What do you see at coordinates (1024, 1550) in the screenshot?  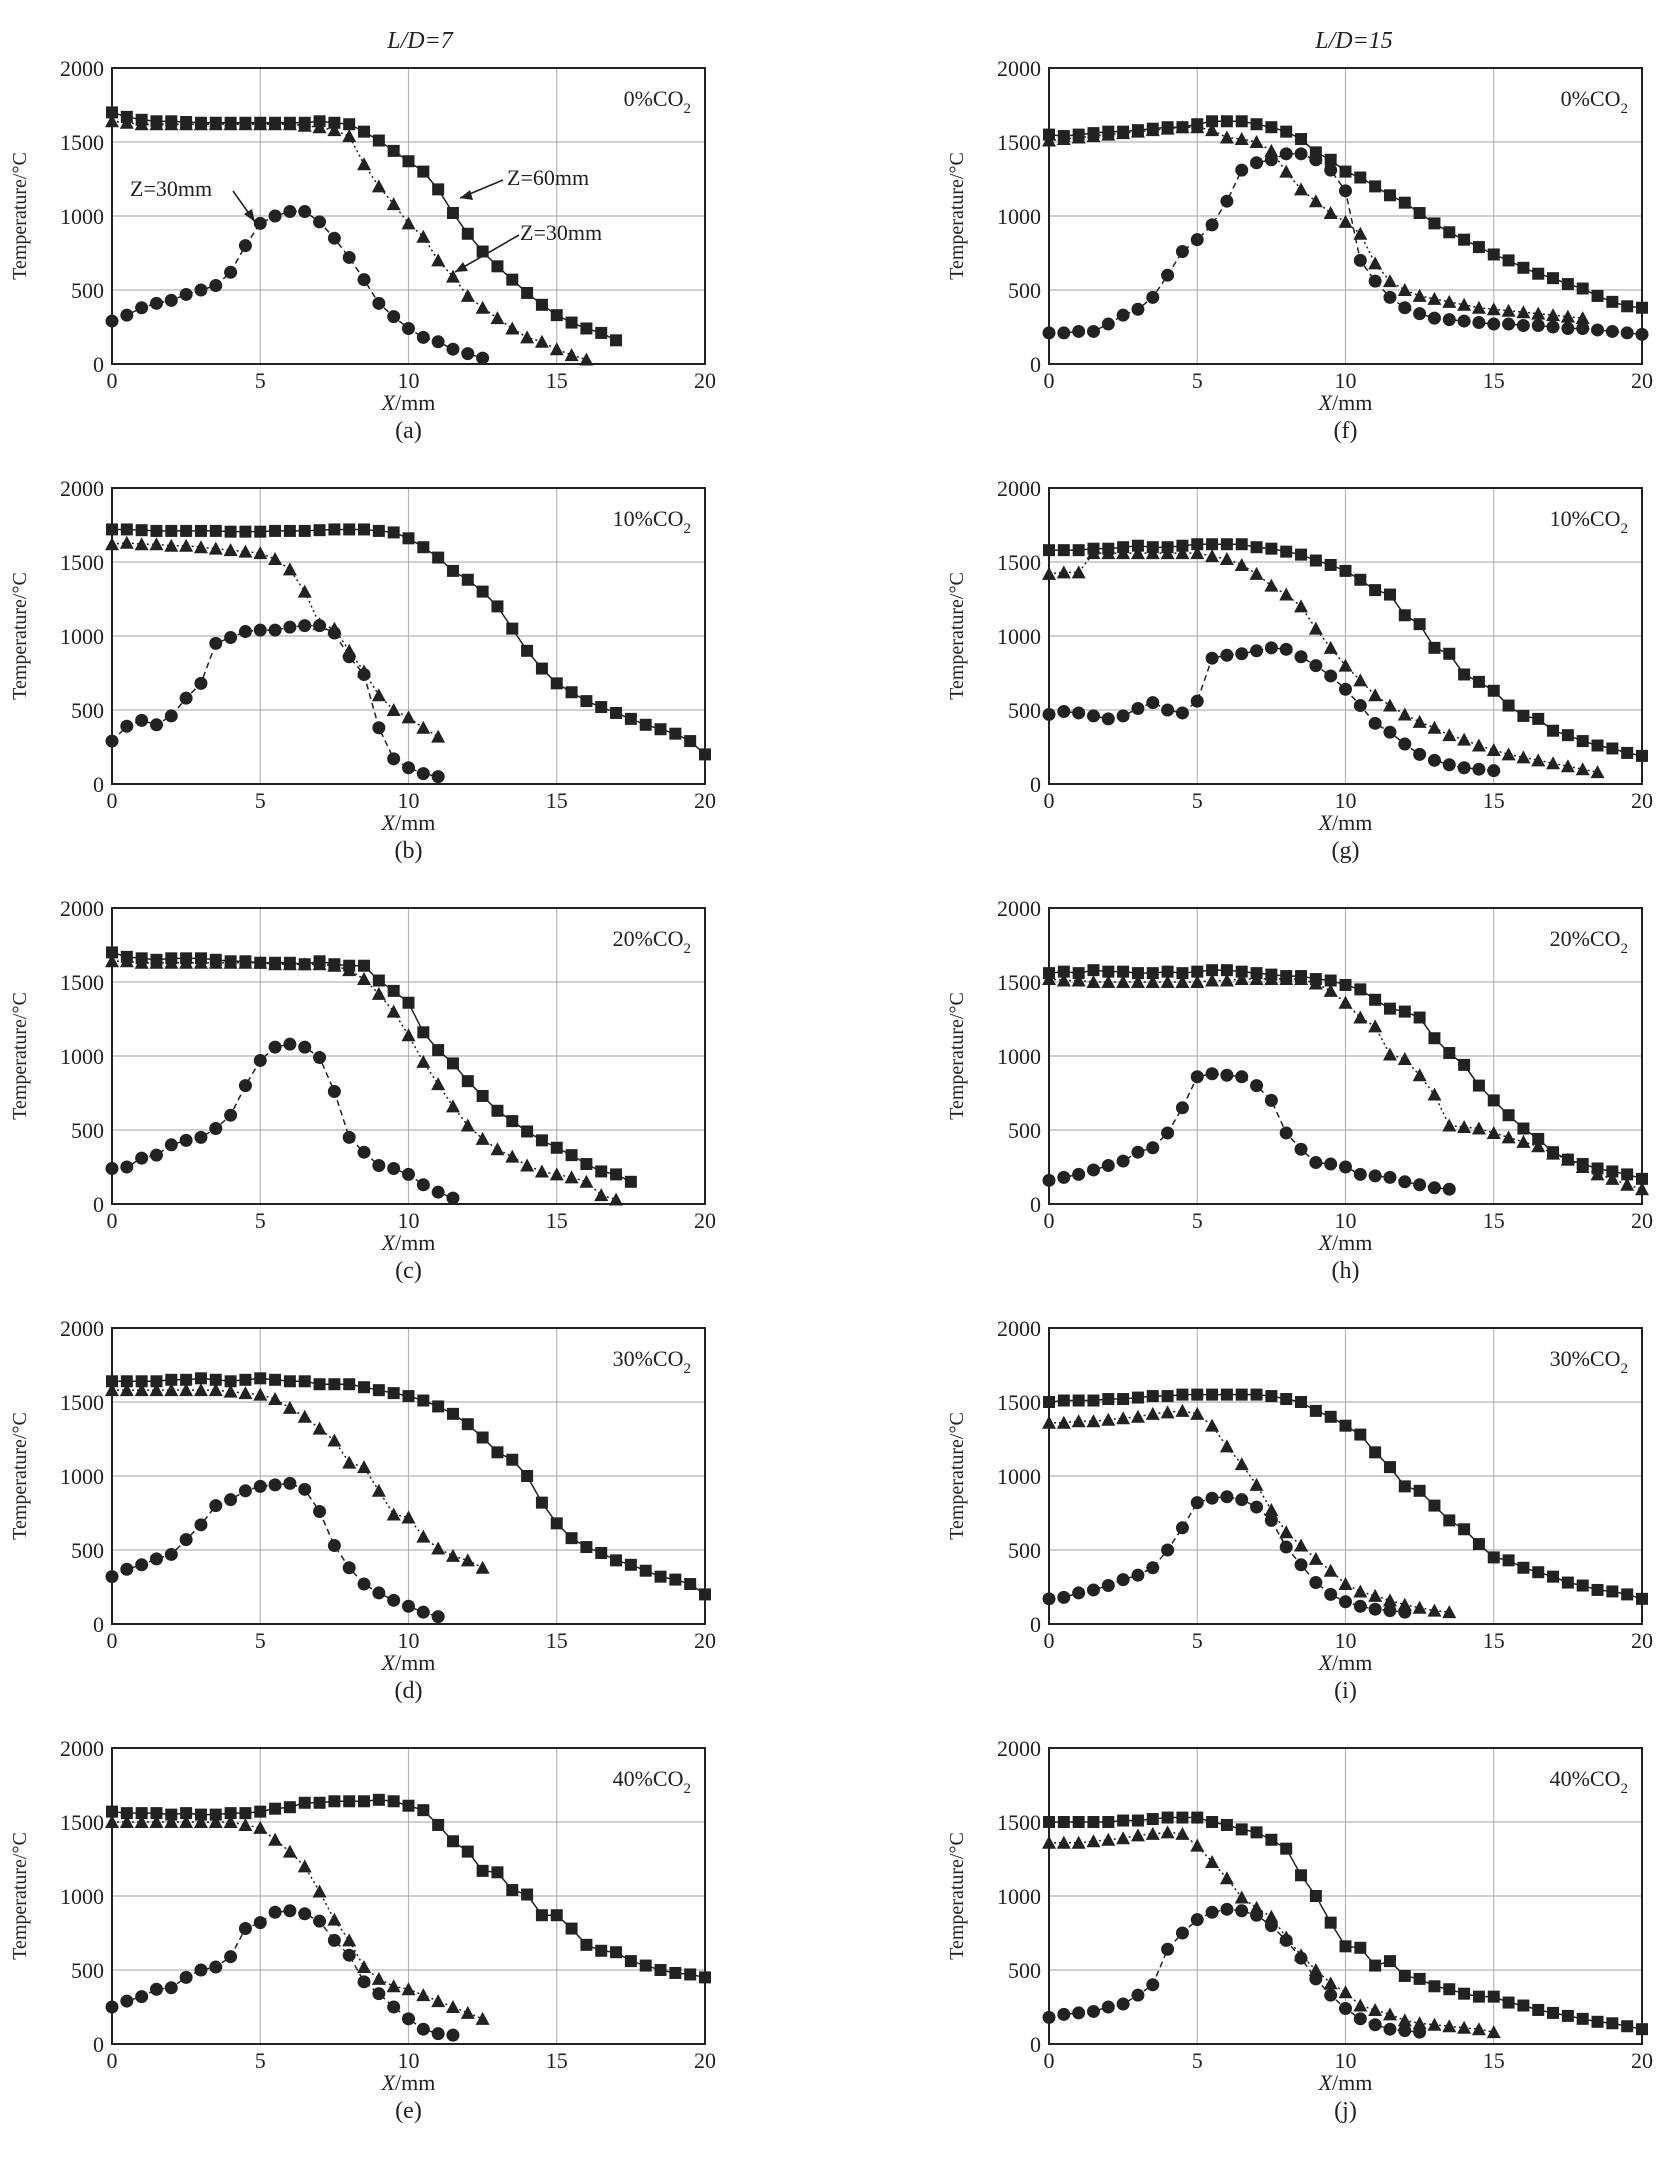 I see `y-tick-label: 500` at bounding box center [1024, 1550].